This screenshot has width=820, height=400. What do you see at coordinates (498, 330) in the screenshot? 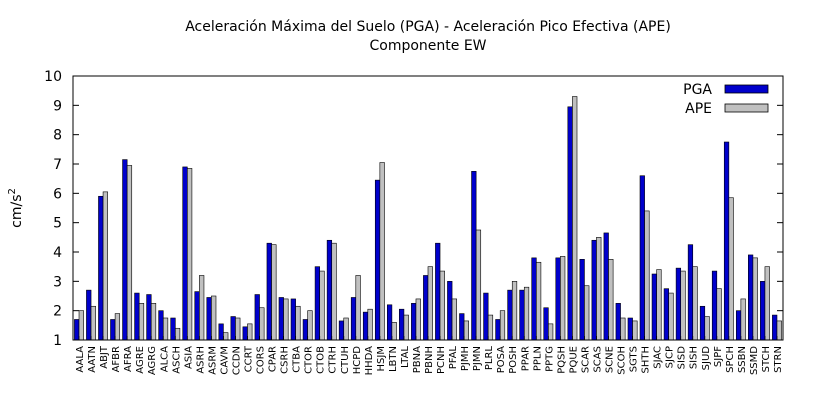
I see `bar-pga-posa` at bounding box center [498, 330].